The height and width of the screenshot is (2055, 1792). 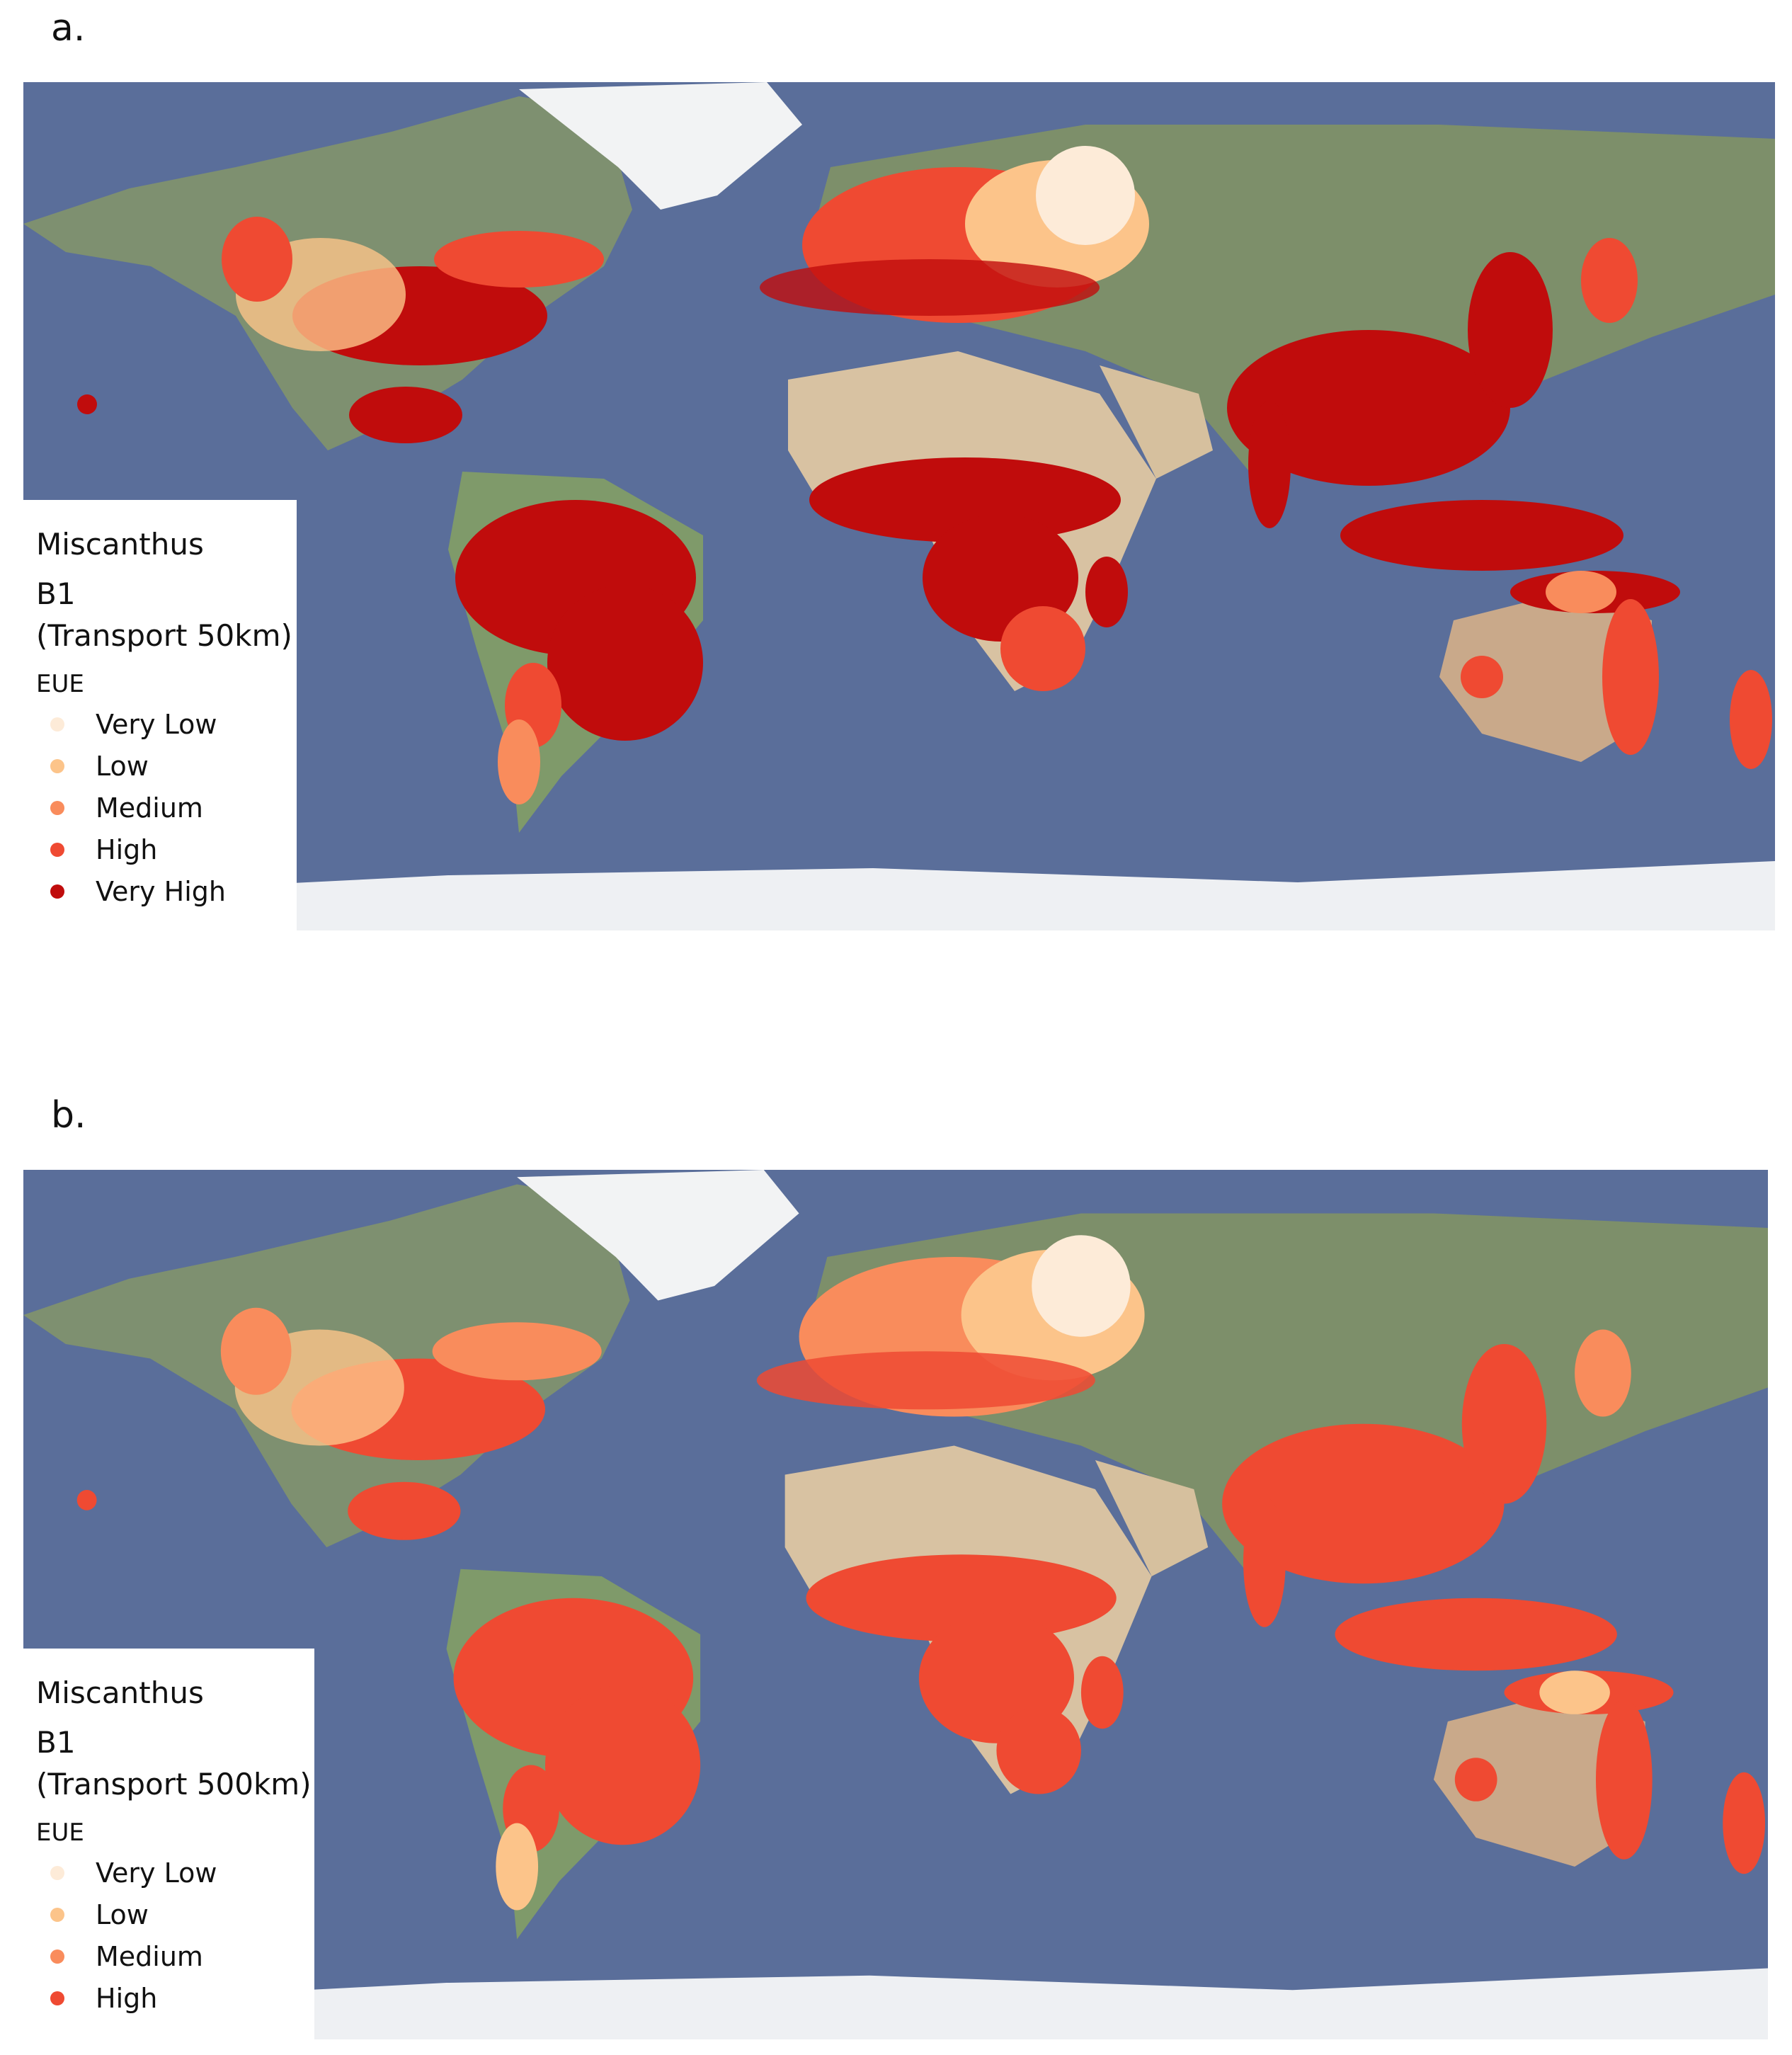 I want to click on panel-a-label: a., so click(x=68, y=28).